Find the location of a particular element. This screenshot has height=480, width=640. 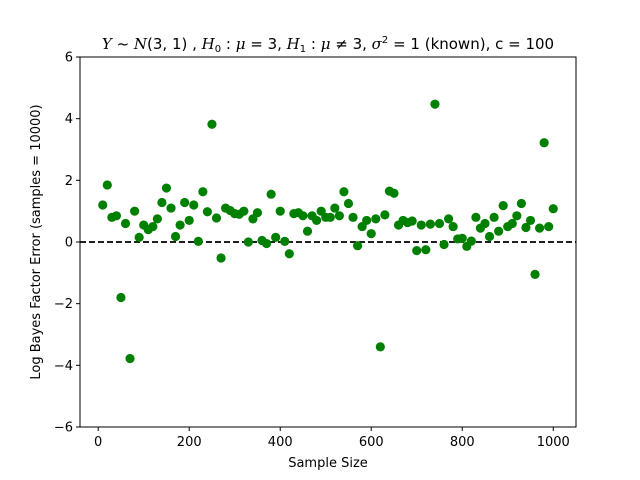

y-tick-label: 0 is located at coordinates (69, 243).